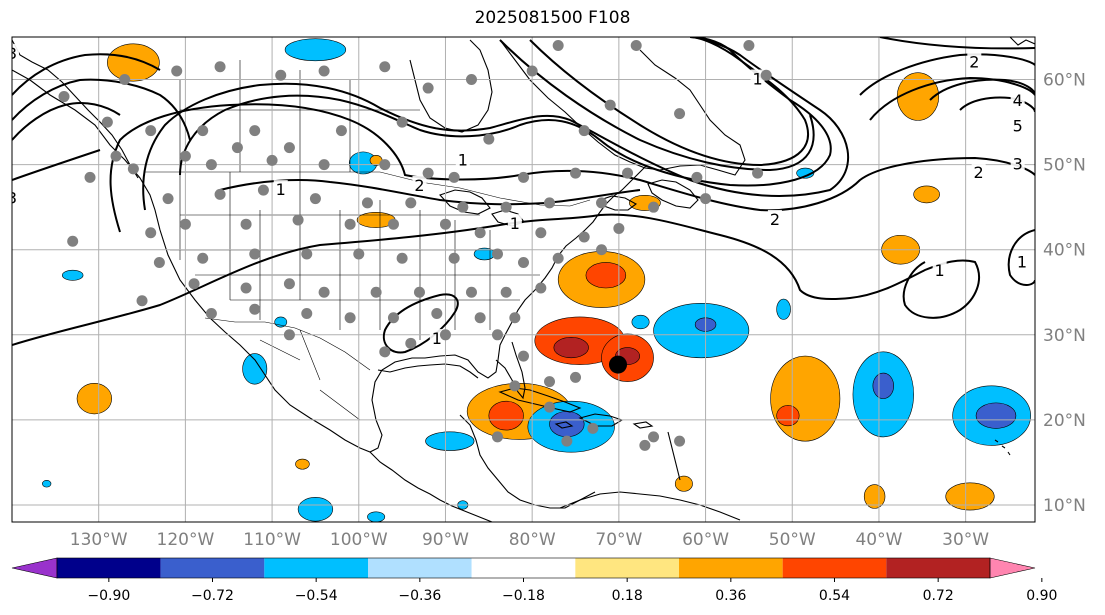 The height and width of the screenshot is (615, 1105). I want to click on south-america-coastline, so click(650, 506).